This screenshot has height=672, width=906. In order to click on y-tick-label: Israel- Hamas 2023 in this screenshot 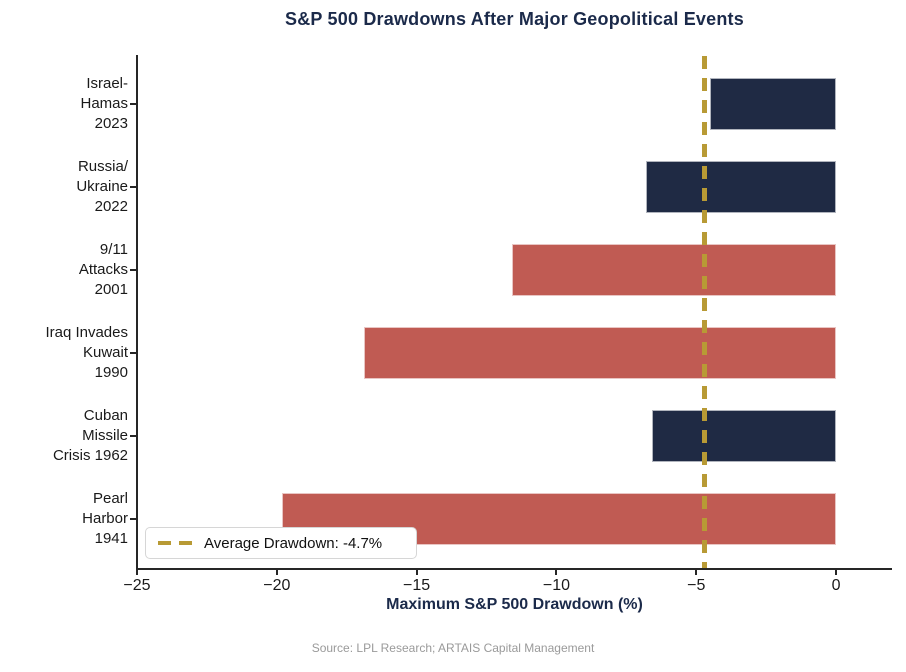, I will do `click(104, 103)`.